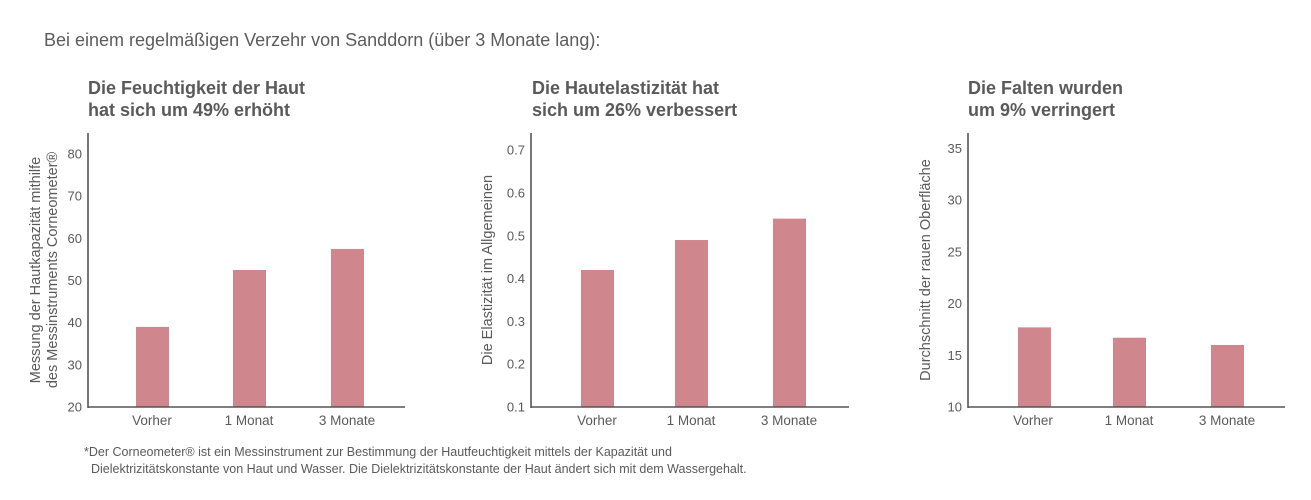 The image size is (1311, 500). What do you see at coordinates (516, 150) in the screenshot?
I see `y-tick-label: 0.7` at bounding box center [516, 150].